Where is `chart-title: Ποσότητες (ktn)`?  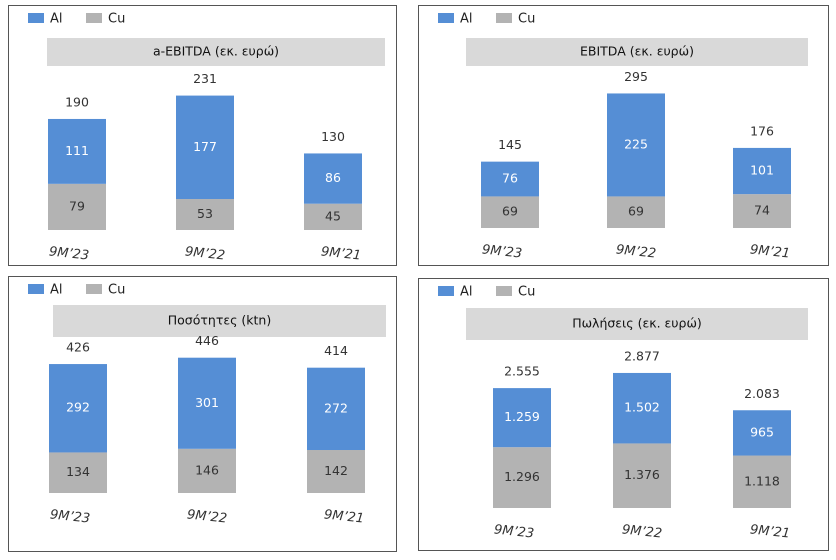
chart-title: Ποσότητες (ktn) is located at coordinates (219, 320).